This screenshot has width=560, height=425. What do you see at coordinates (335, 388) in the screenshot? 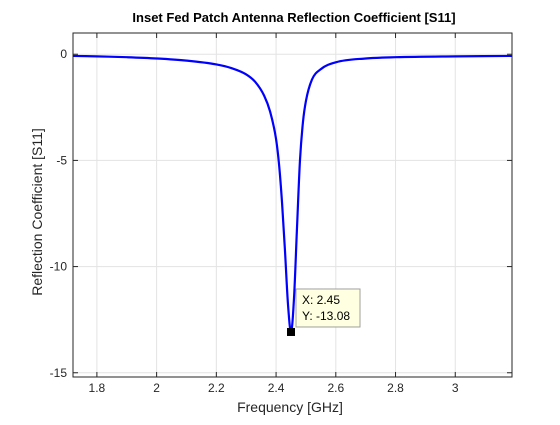
I see `x-tick-label: 2.6` at bounding box center [335, 388].